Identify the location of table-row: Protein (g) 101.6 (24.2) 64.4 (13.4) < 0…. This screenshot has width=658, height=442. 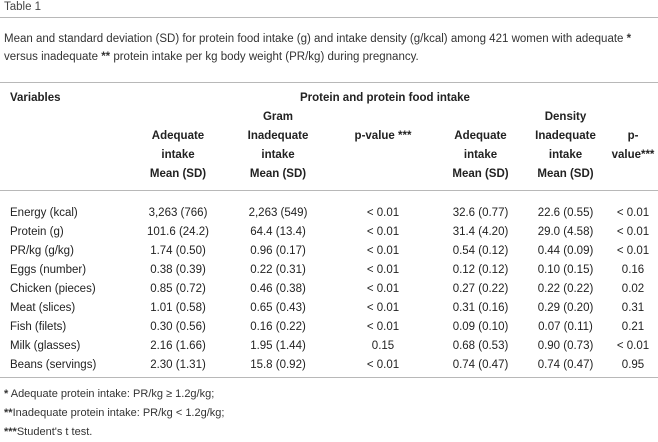
(329, 231).